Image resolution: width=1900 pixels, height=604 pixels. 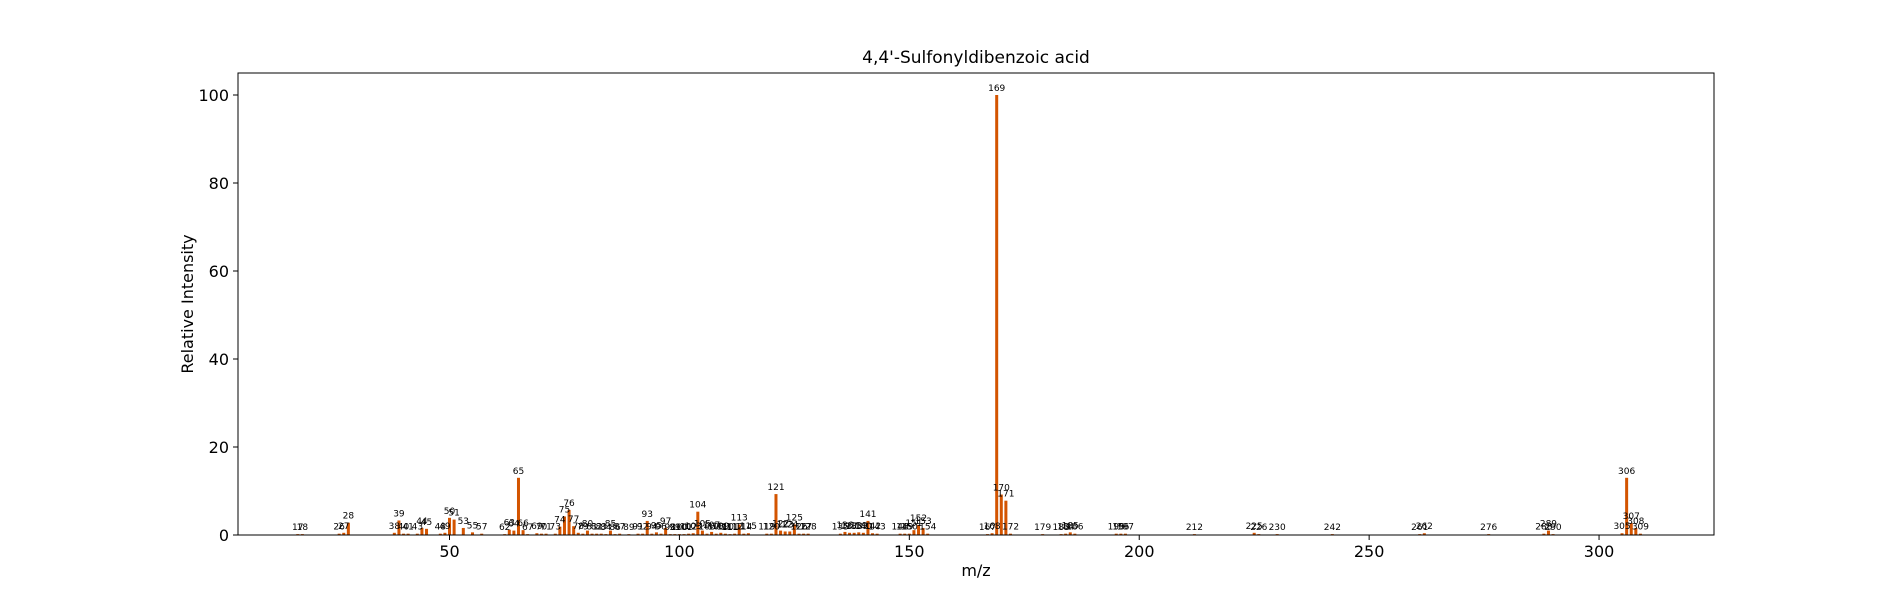 What do you see at coordinates (748, 527) in the screenshot?
I see `peak-label: 115` at bounding box center [748, 527].